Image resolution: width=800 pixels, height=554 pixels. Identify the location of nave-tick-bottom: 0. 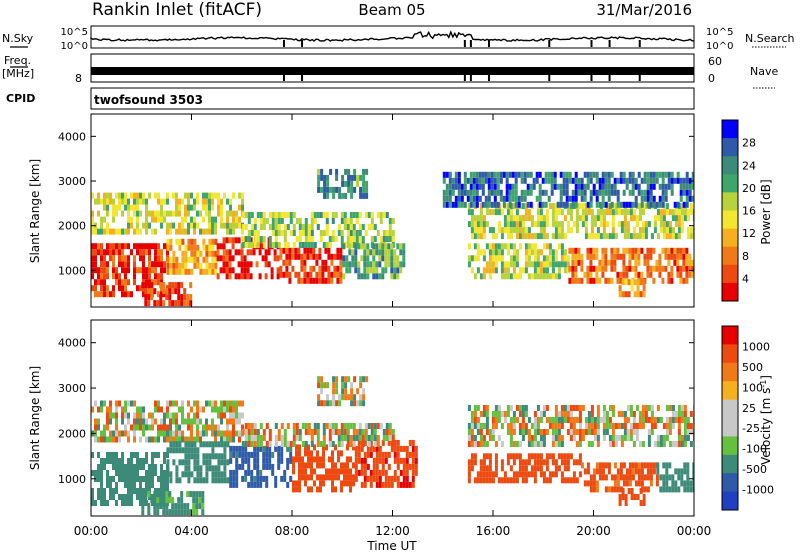
(711, 78).